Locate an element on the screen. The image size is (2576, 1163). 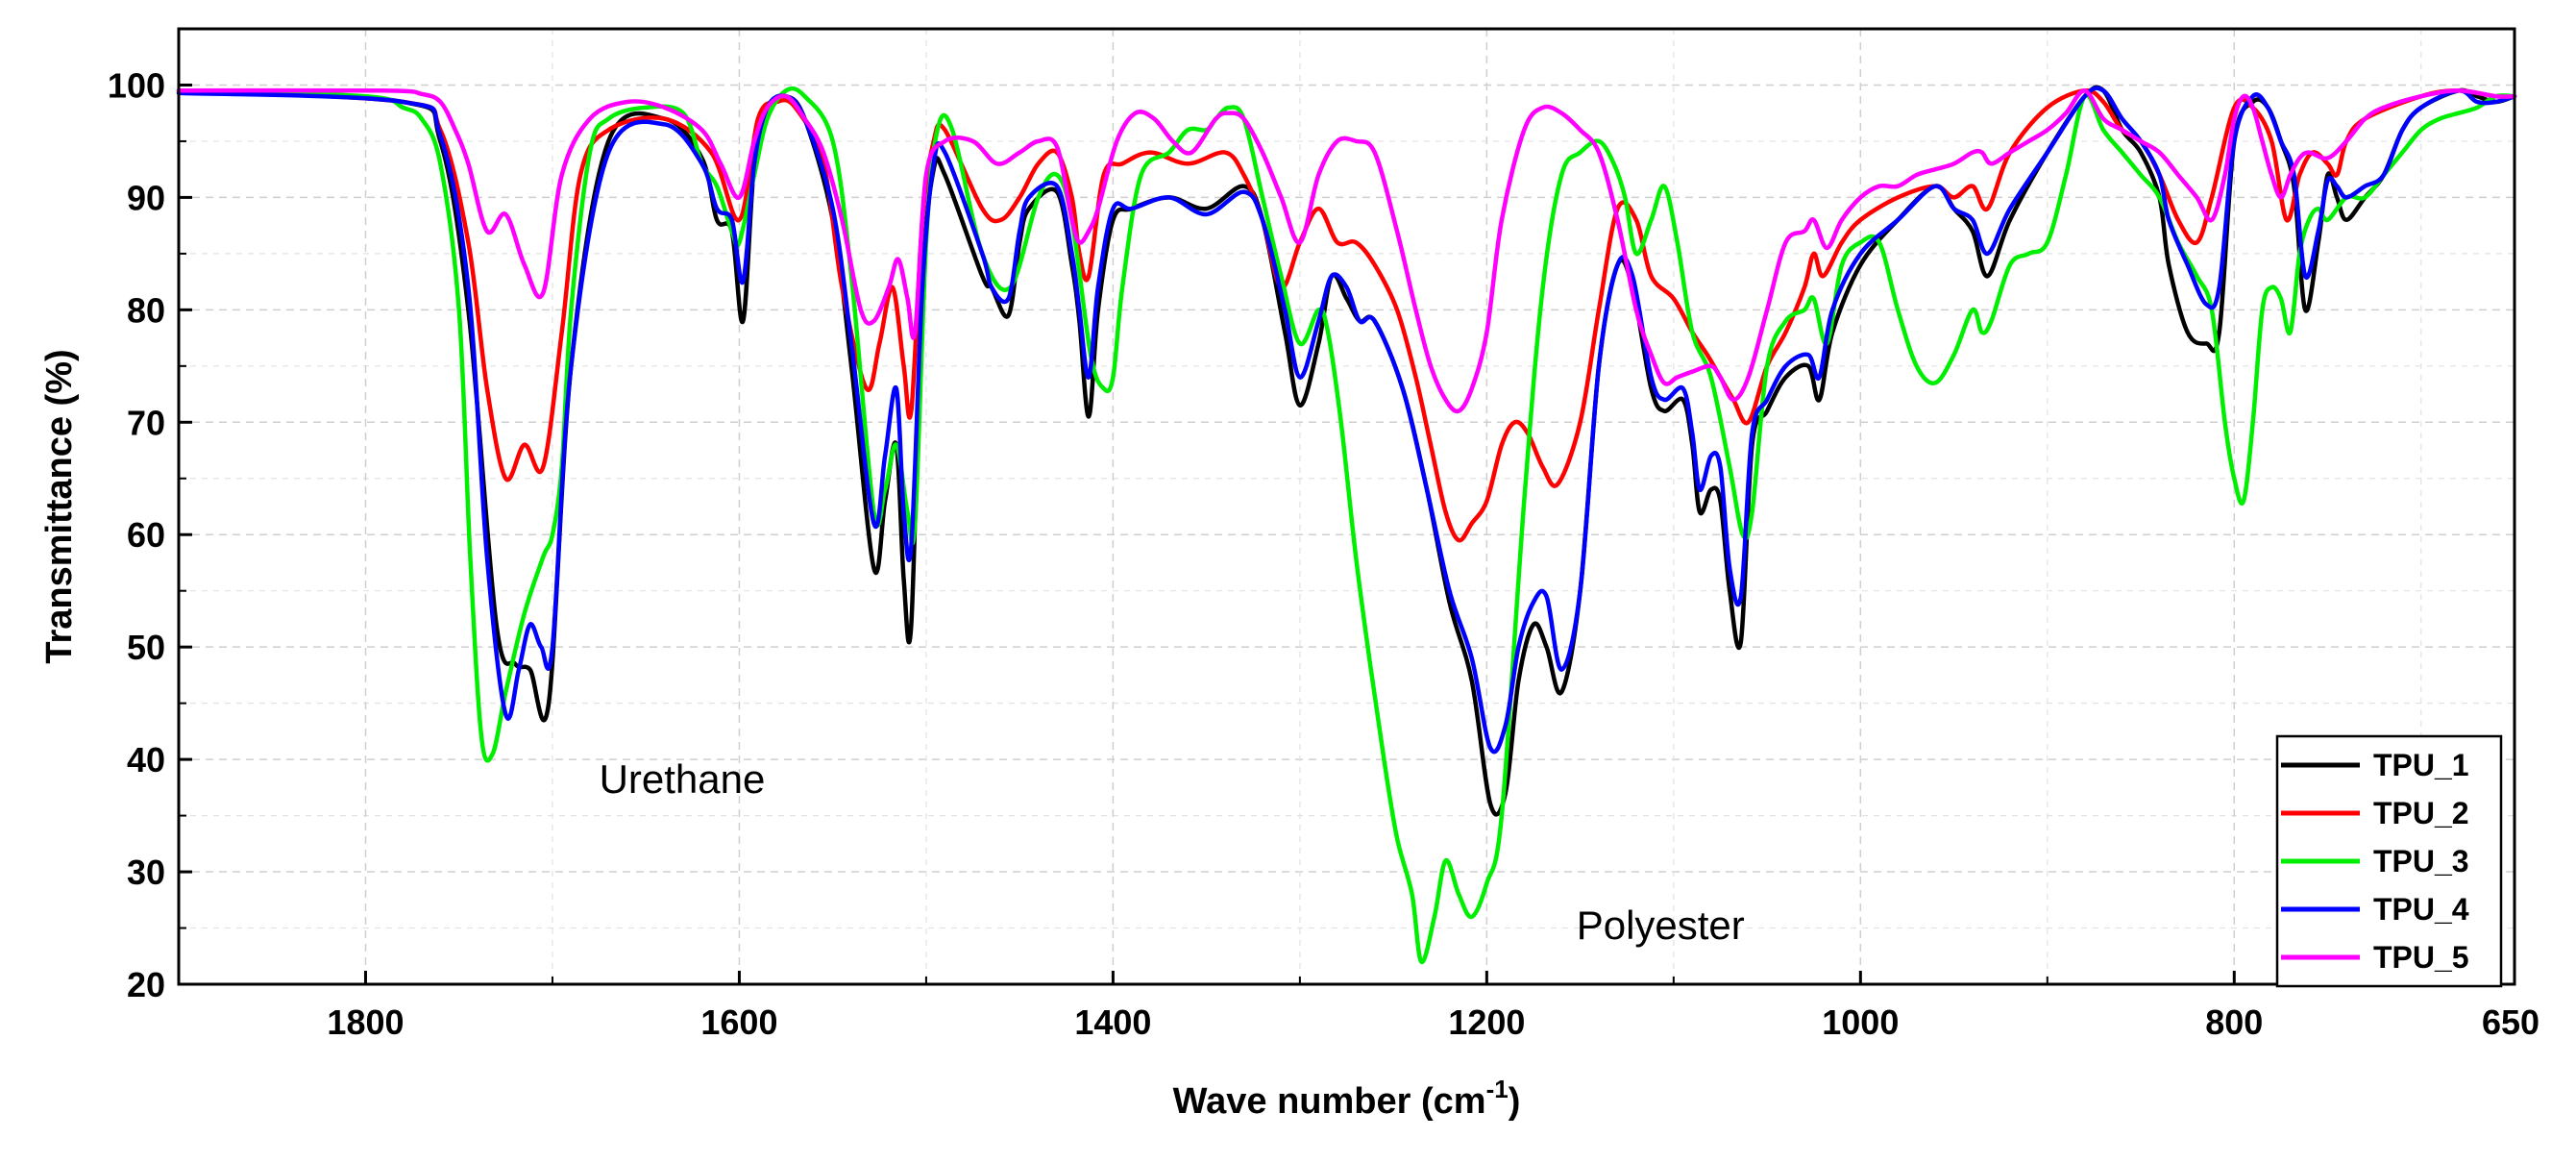
x-tick-label: 1000 is located at coordinates (1860, 1022).